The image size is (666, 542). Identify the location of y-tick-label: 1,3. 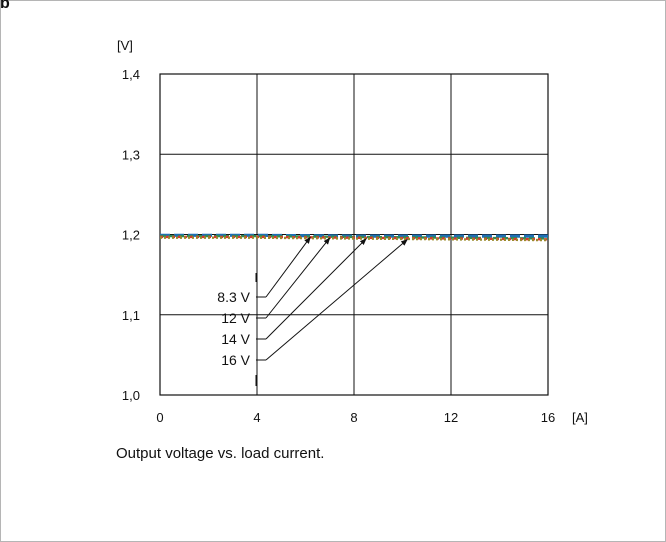
(131, 154).